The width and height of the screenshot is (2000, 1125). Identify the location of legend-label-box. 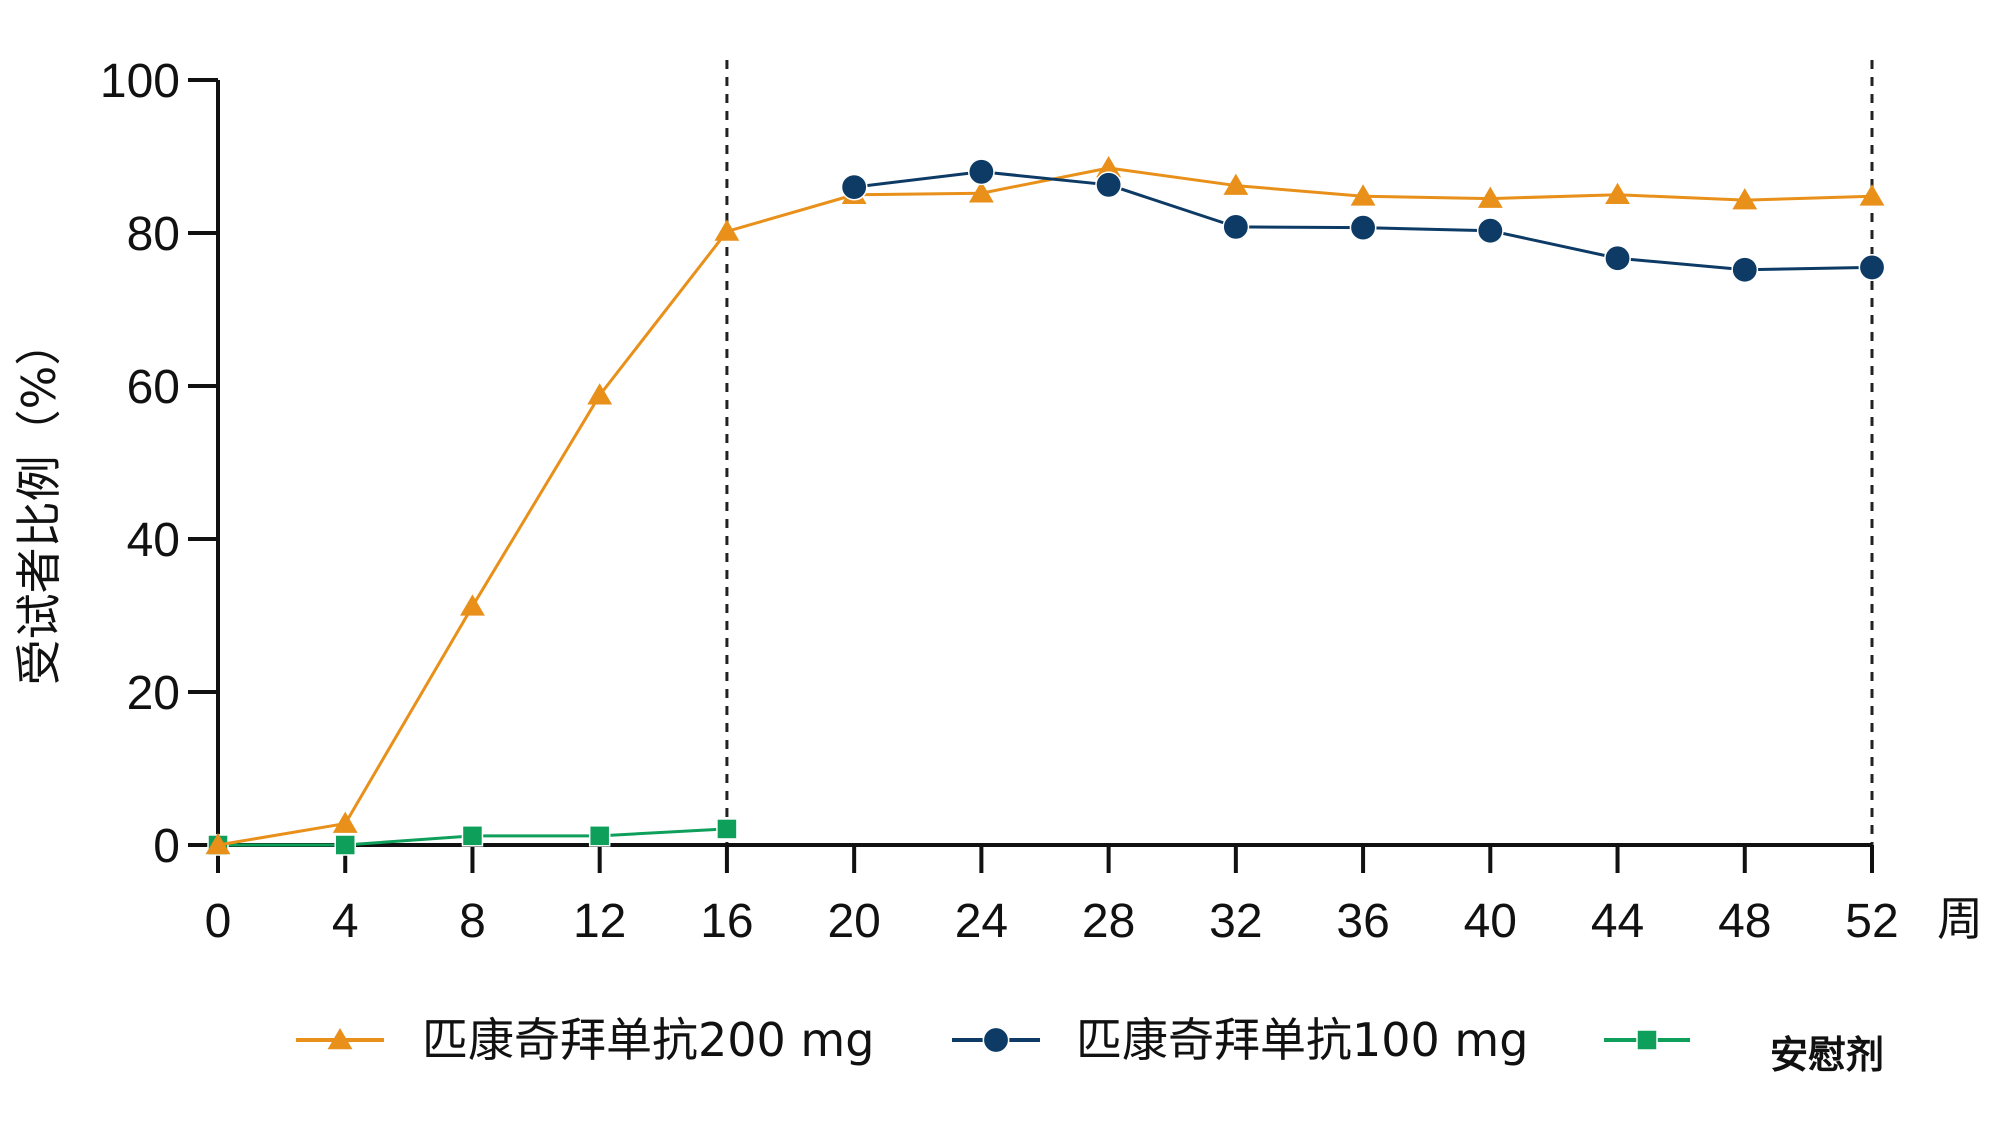
(1839, 1046).